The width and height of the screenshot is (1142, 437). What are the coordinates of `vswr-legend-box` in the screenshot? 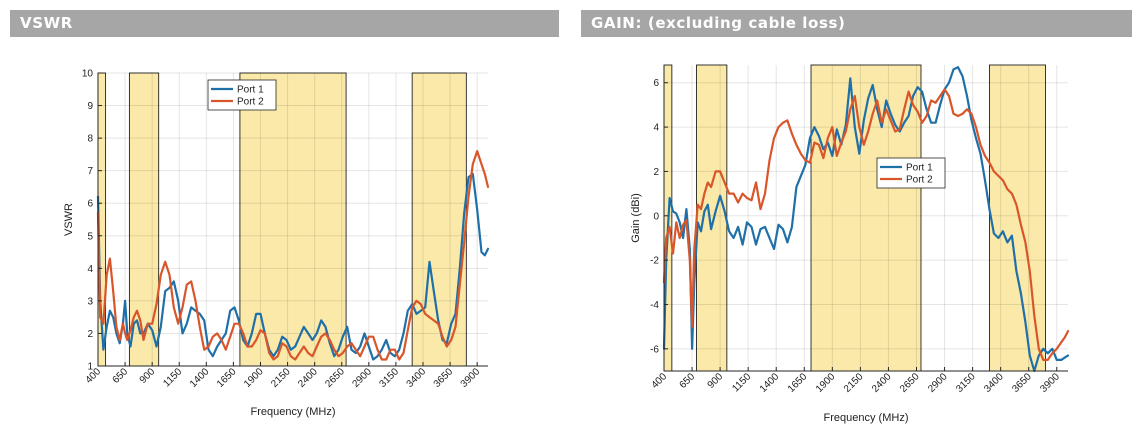 It's located at (242, 95).